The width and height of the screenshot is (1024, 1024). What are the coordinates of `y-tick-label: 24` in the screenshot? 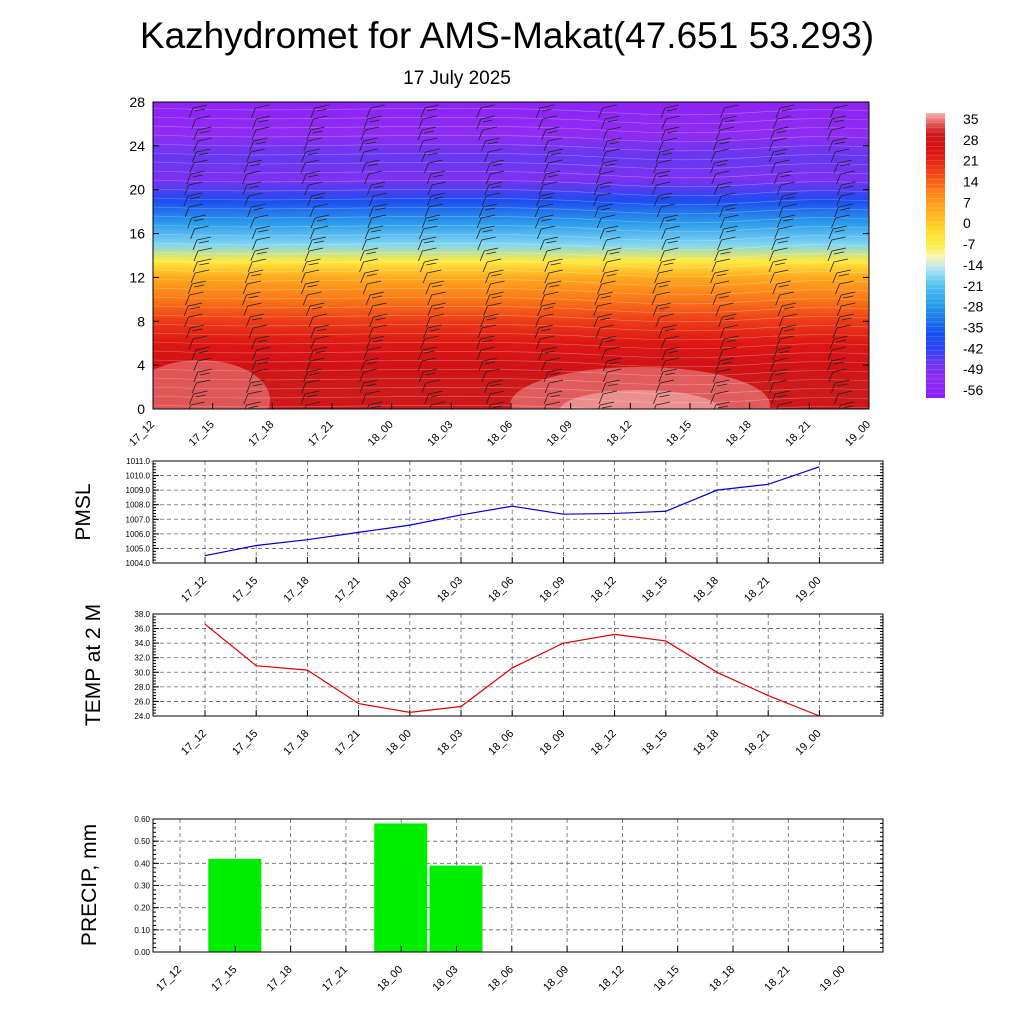 It's located at (137, 146).